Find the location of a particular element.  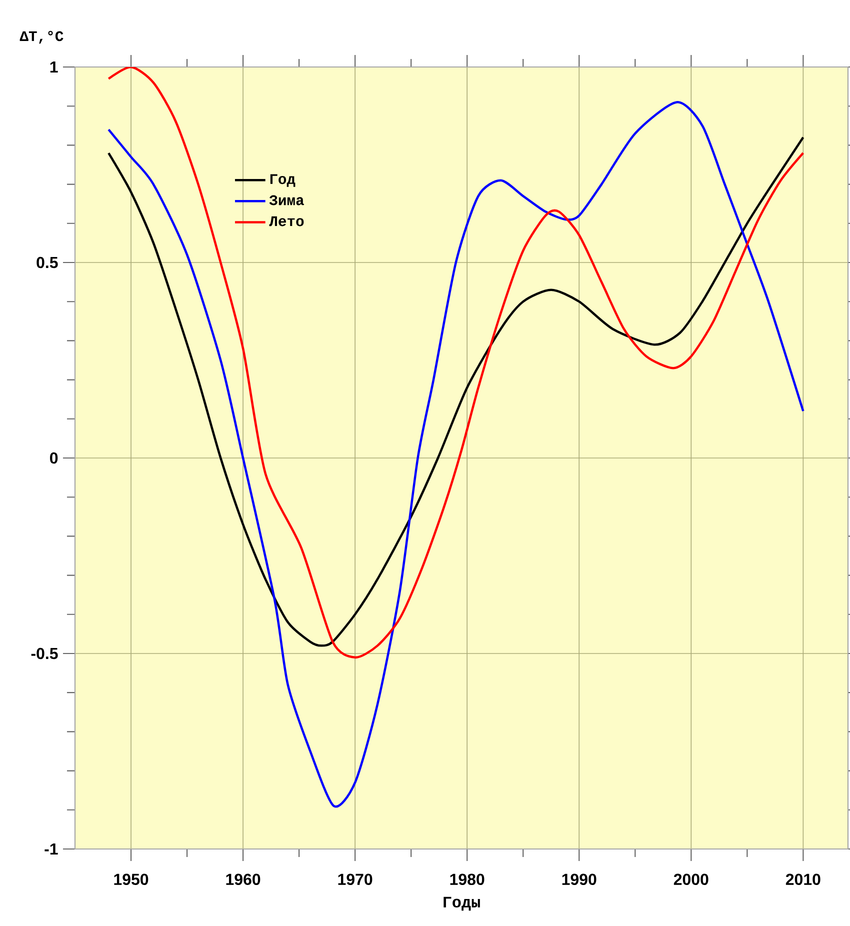

legend-label: Лето is located at coordinates (286, 221).